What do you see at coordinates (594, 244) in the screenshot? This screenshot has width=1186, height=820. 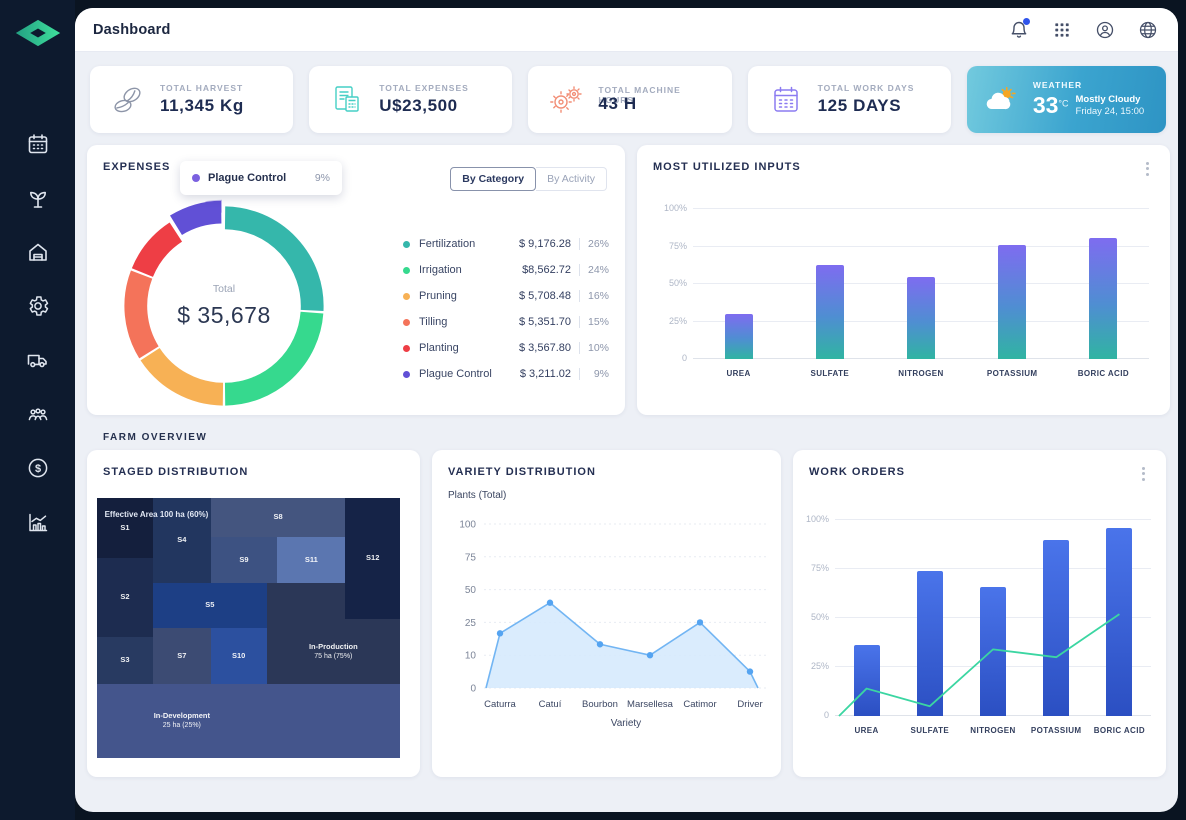 I see `legend-percent: 26%` at bounding box center [594, 244].